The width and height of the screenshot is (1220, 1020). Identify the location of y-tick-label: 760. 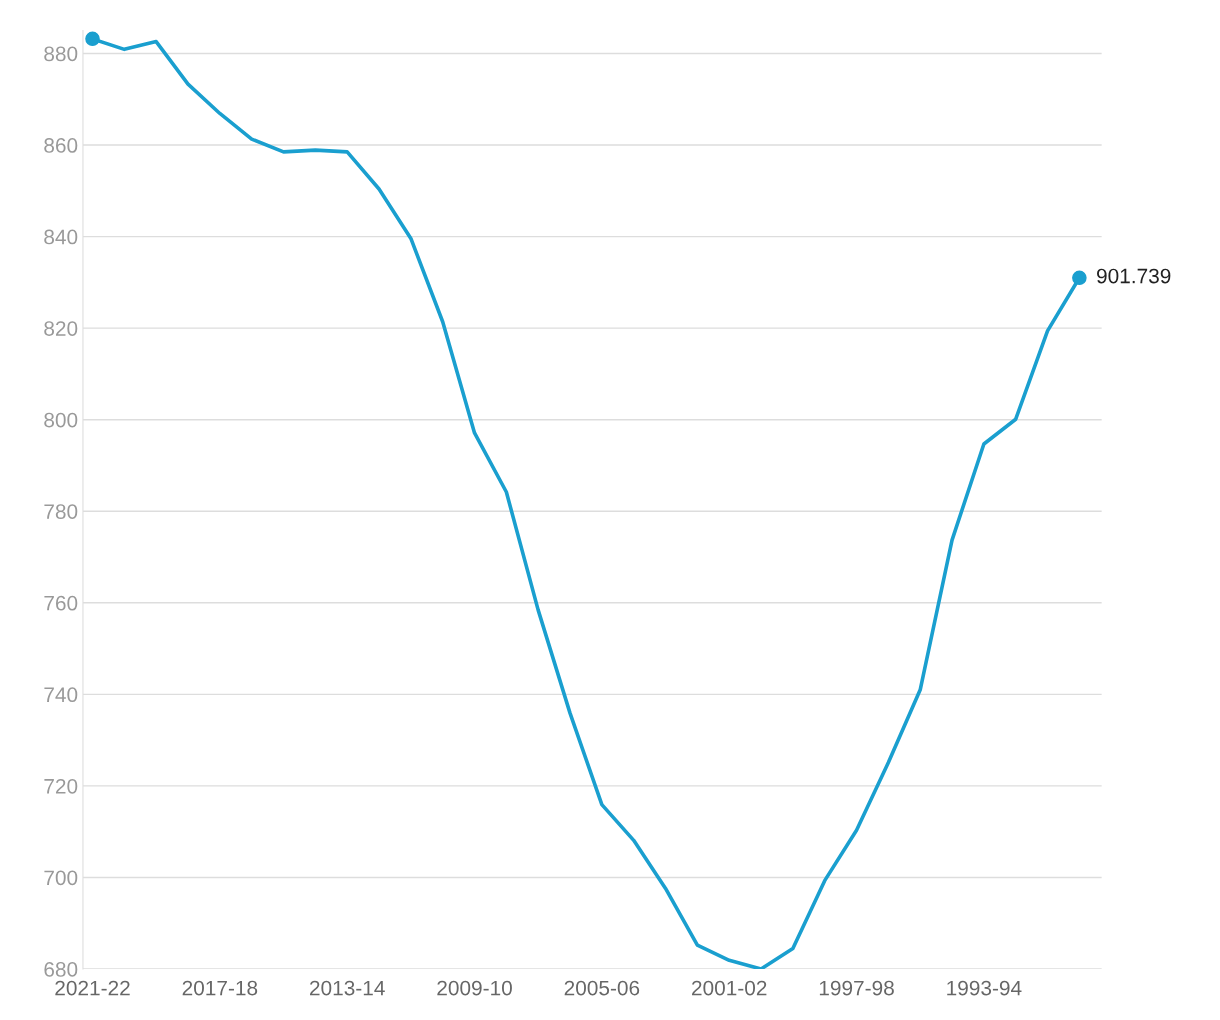
(61, 603).